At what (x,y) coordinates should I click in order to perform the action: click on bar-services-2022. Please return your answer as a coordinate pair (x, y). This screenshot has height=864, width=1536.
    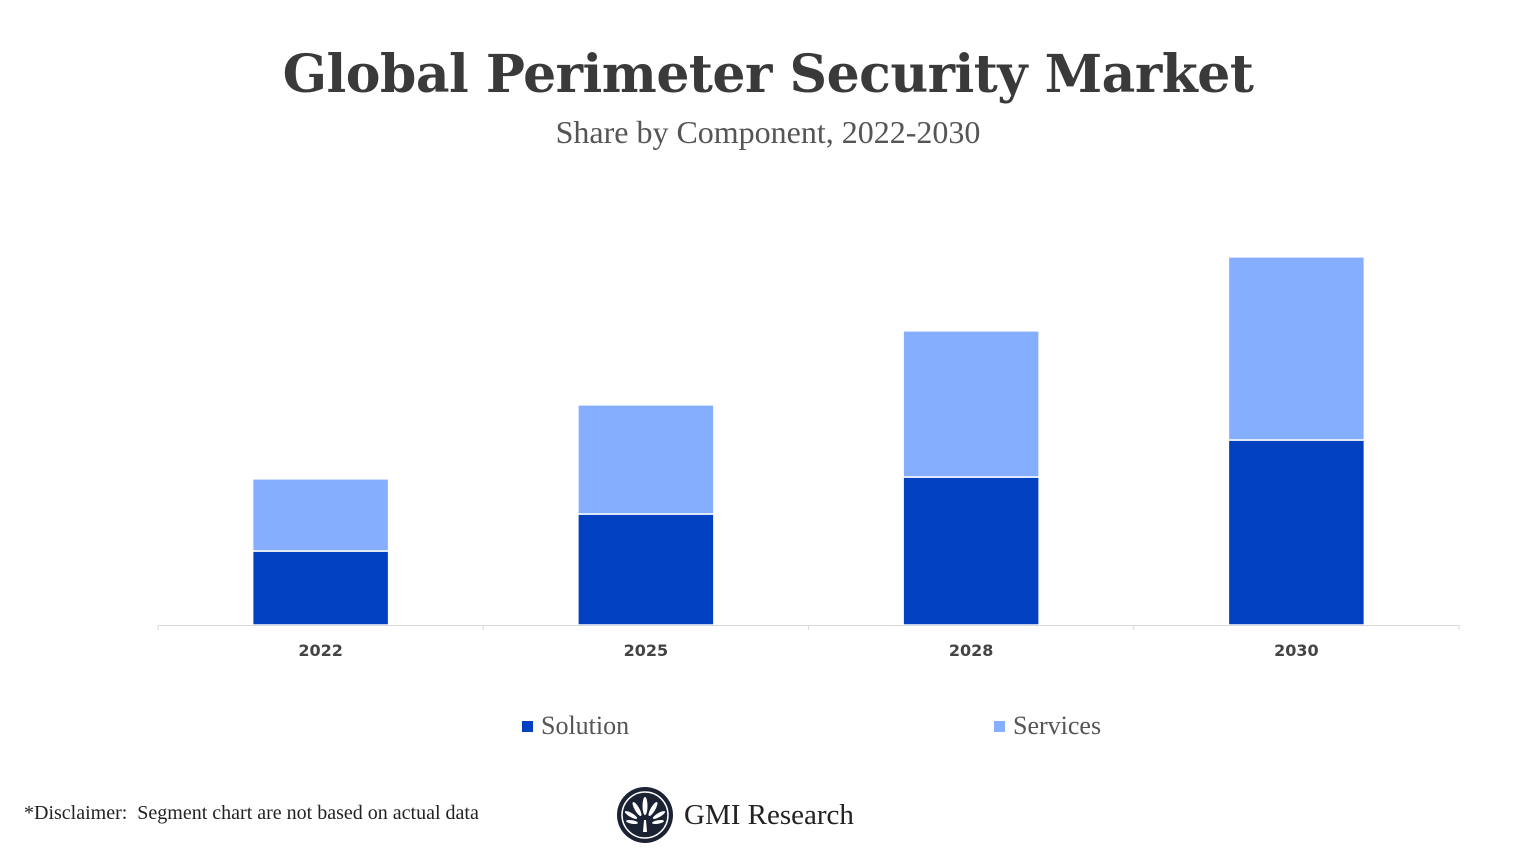
    Looking at the image, I should click on (320, 515).